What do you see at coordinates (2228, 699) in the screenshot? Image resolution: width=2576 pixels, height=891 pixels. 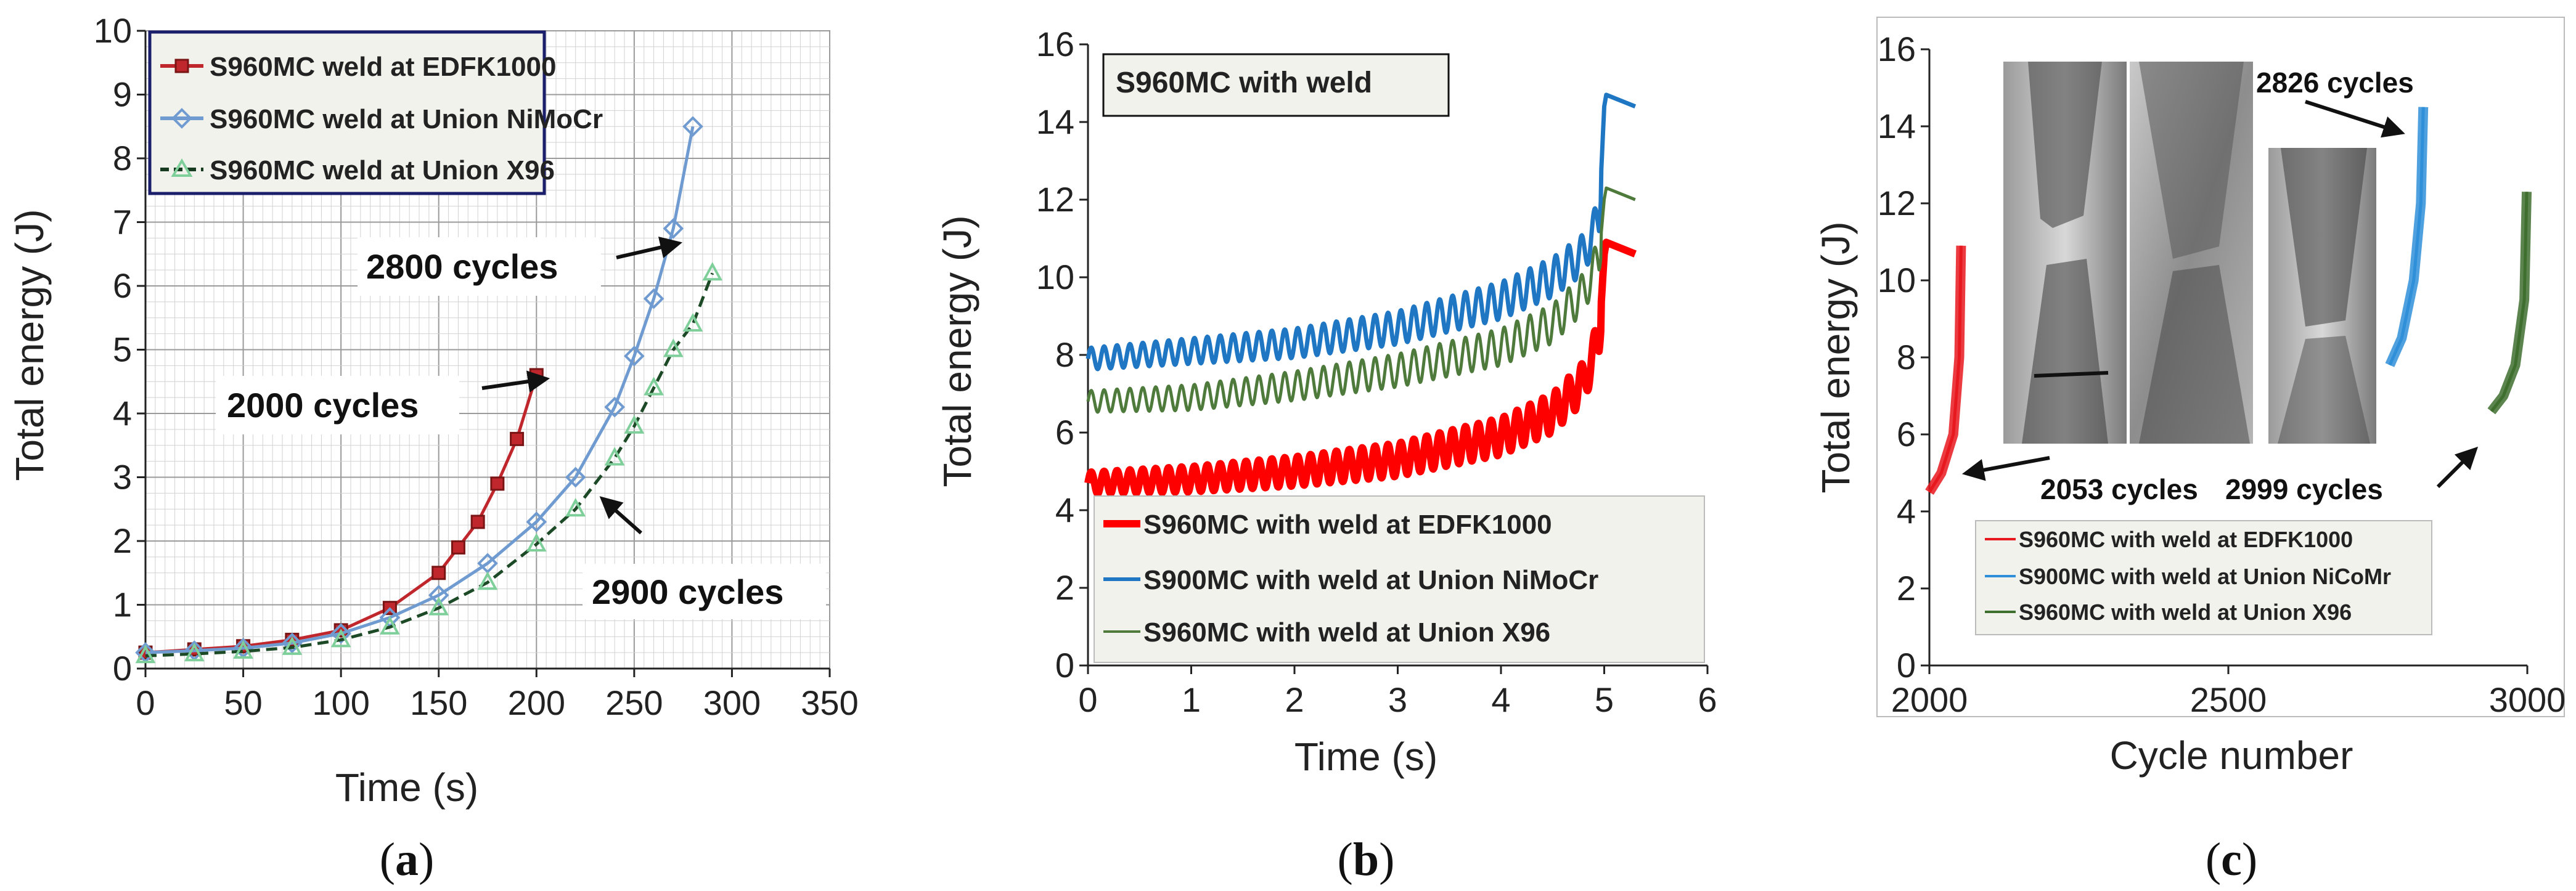 I see `x-tick-label: 2500` at bounding box center [2228, 699].